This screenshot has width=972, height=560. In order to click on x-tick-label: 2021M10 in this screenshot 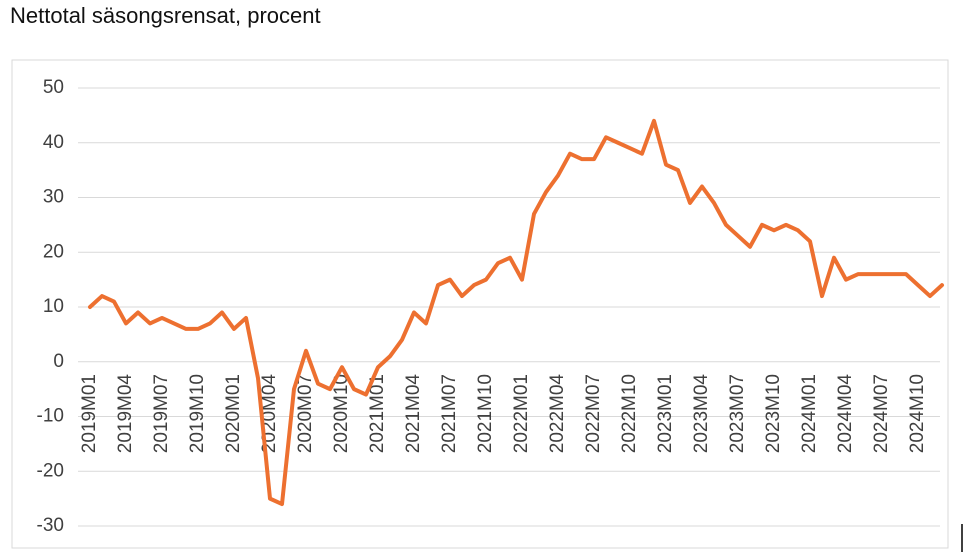, I will do `click(485, 413)`.